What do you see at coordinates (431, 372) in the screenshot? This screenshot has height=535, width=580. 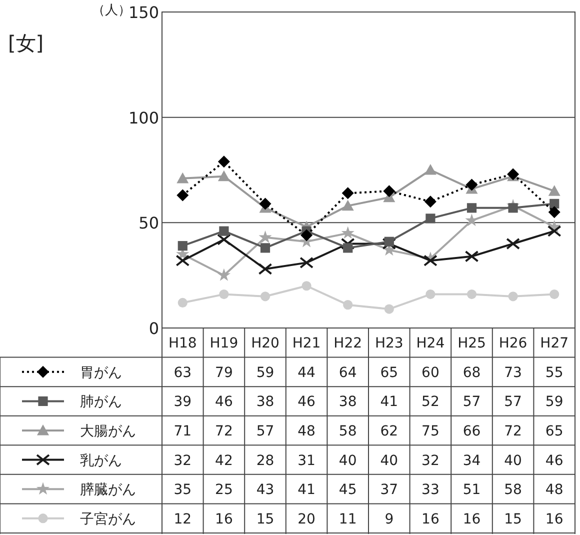 I see `data-label: 60` at bounding box center [431, 372].